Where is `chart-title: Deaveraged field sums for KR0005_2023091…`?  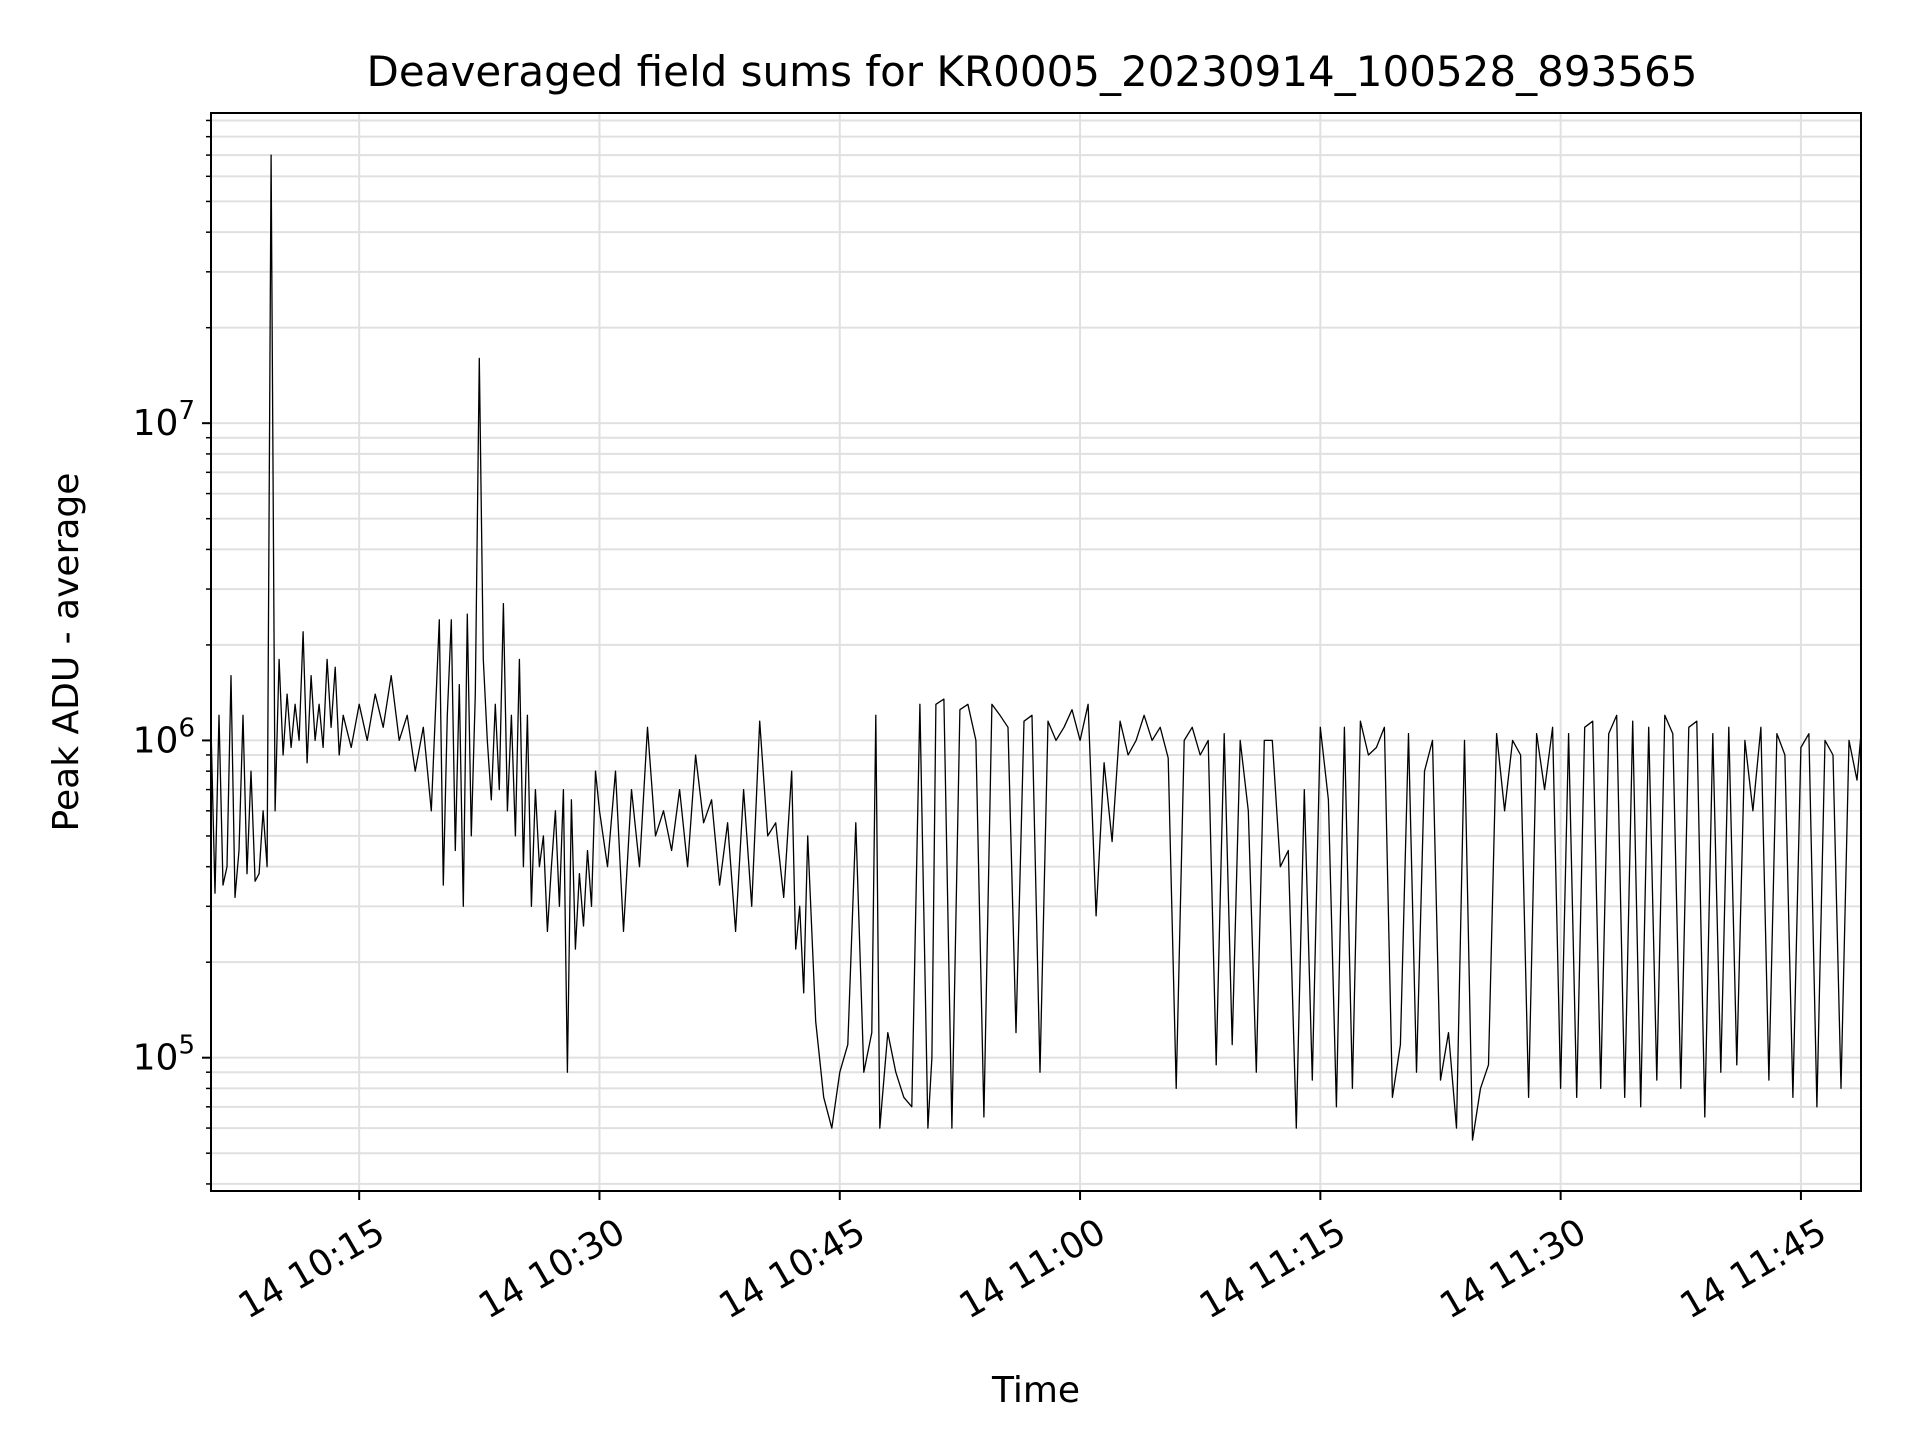 chart-title: Deaveraged field sums for KR0005_2023091… is located at coordinates (1032, 71).